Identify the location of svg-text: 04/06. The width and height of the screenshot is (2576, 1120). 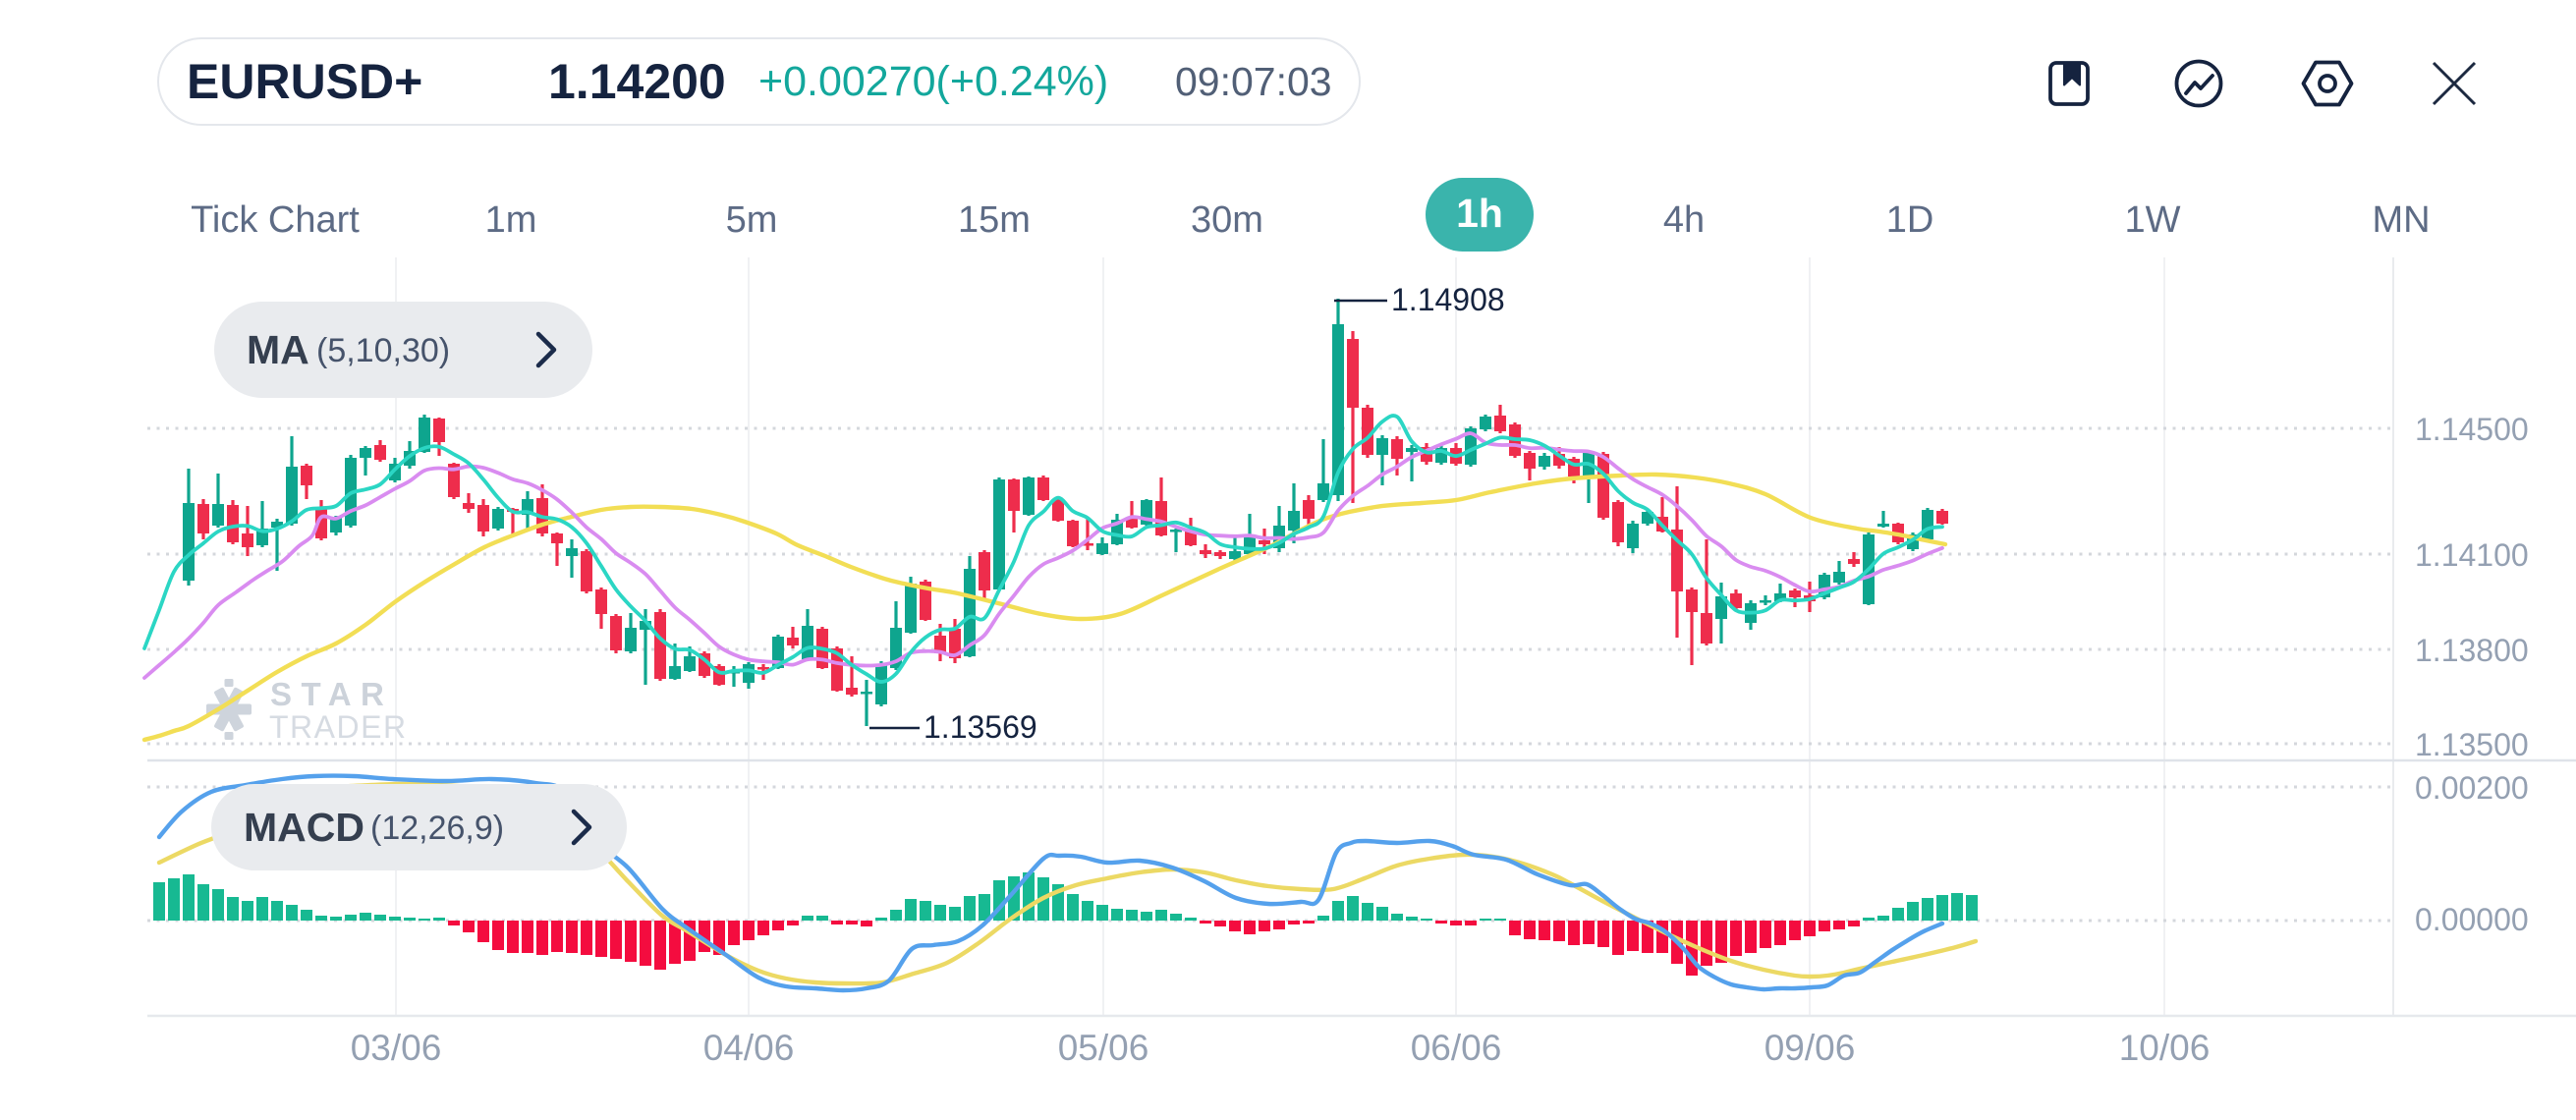
(749, 1048).